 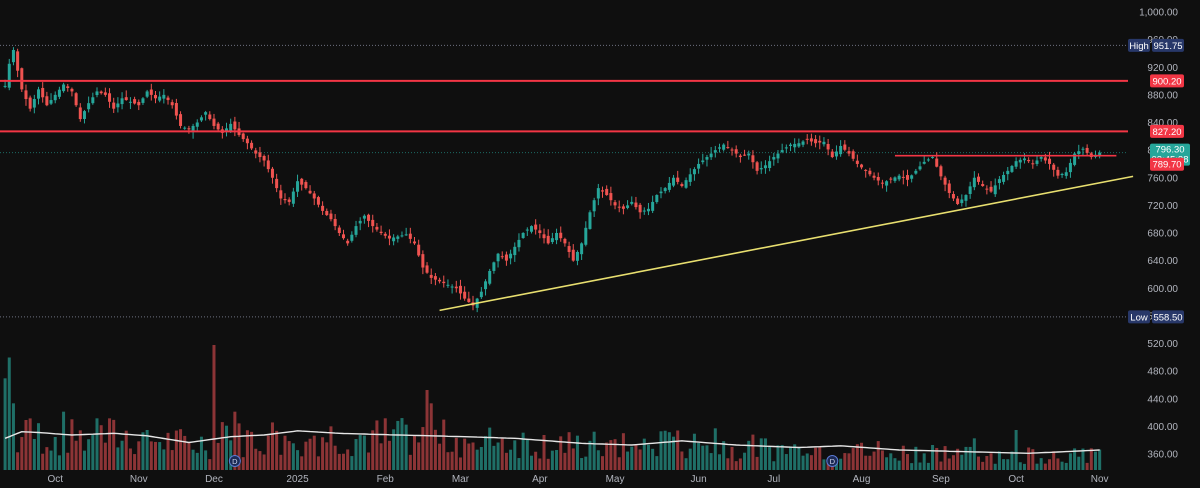 I want to click on prior-close-badge-bg, so click(x=1167, y=164).